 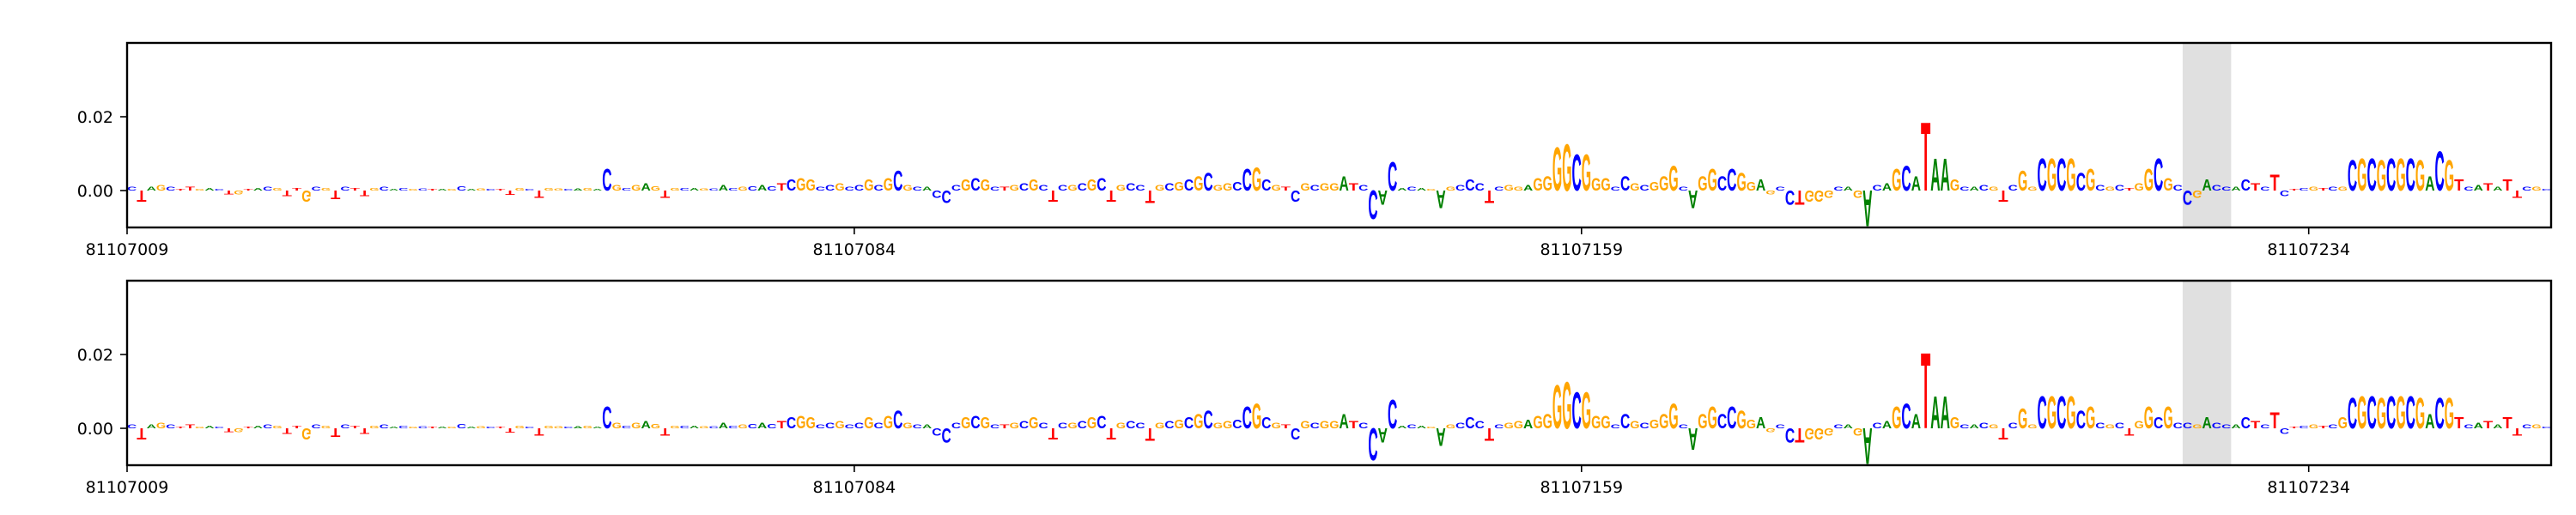 What do you see at coordinates (95, 355) in the screenshot?
I see `y-tick-label: 0.02` at bounding box center [95, 355].